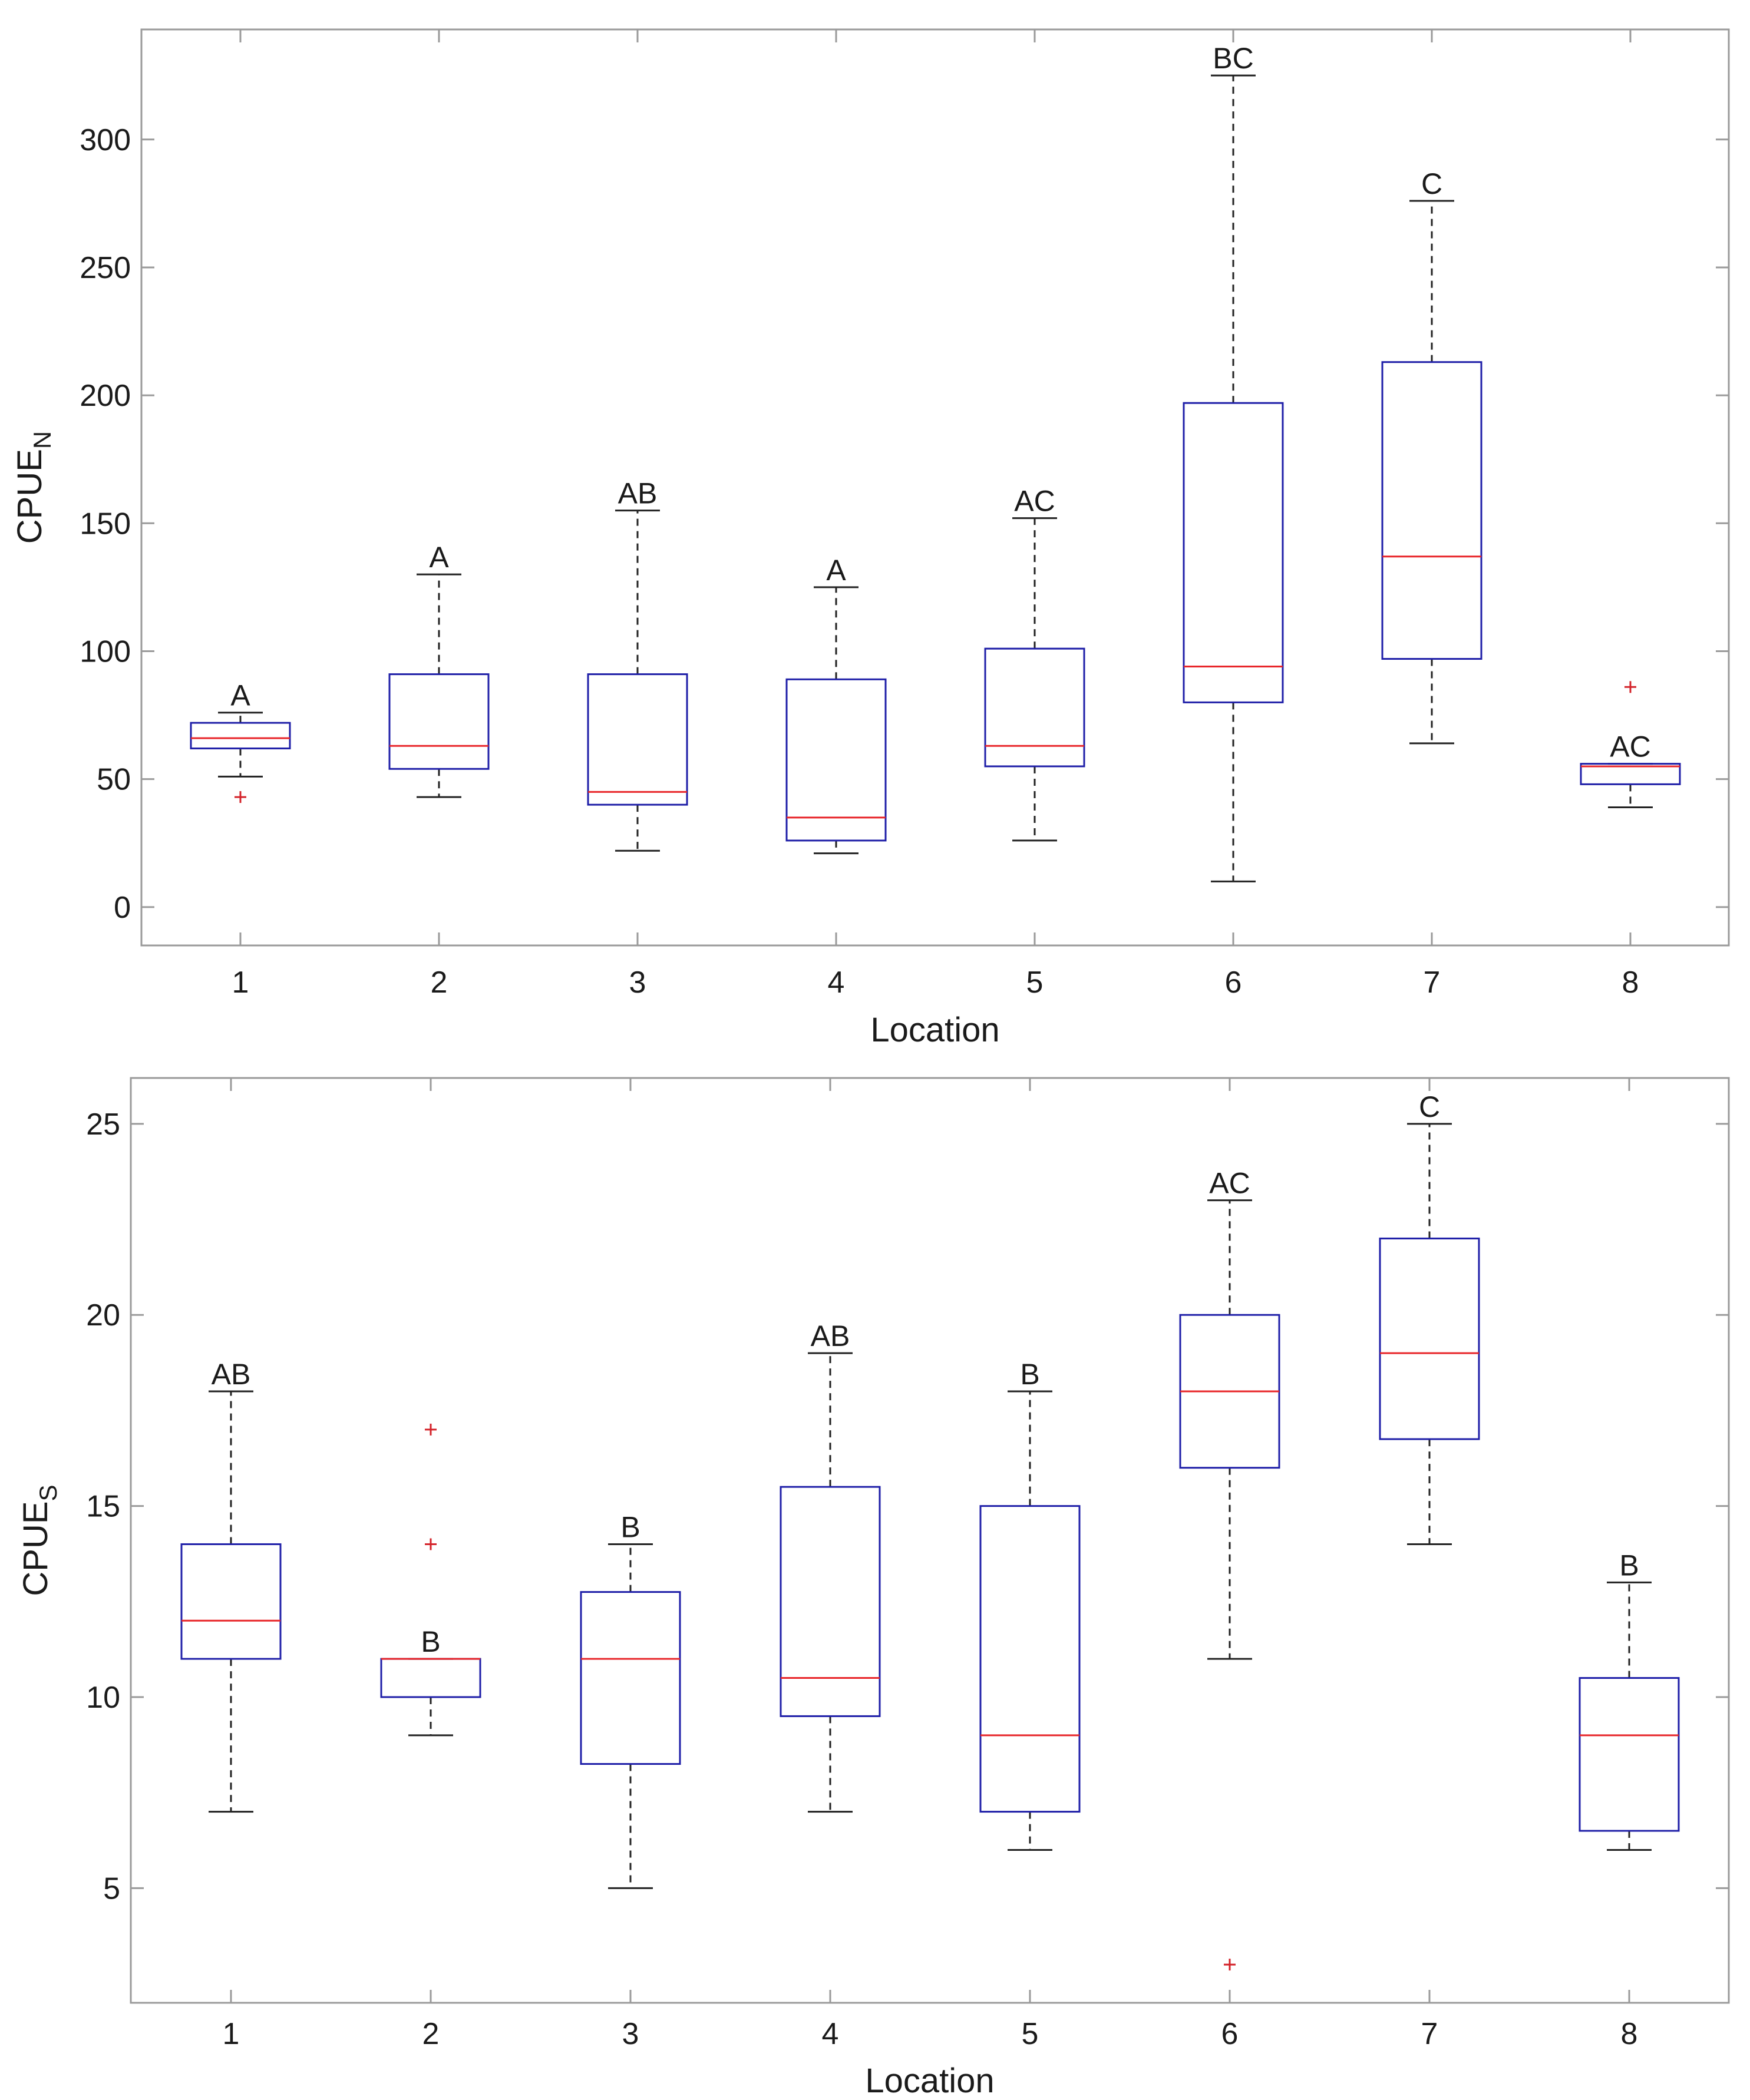 The width and height of the screenshot is (1750, 2100). I want to click on box-location-5: AC, so click(1034, 663).